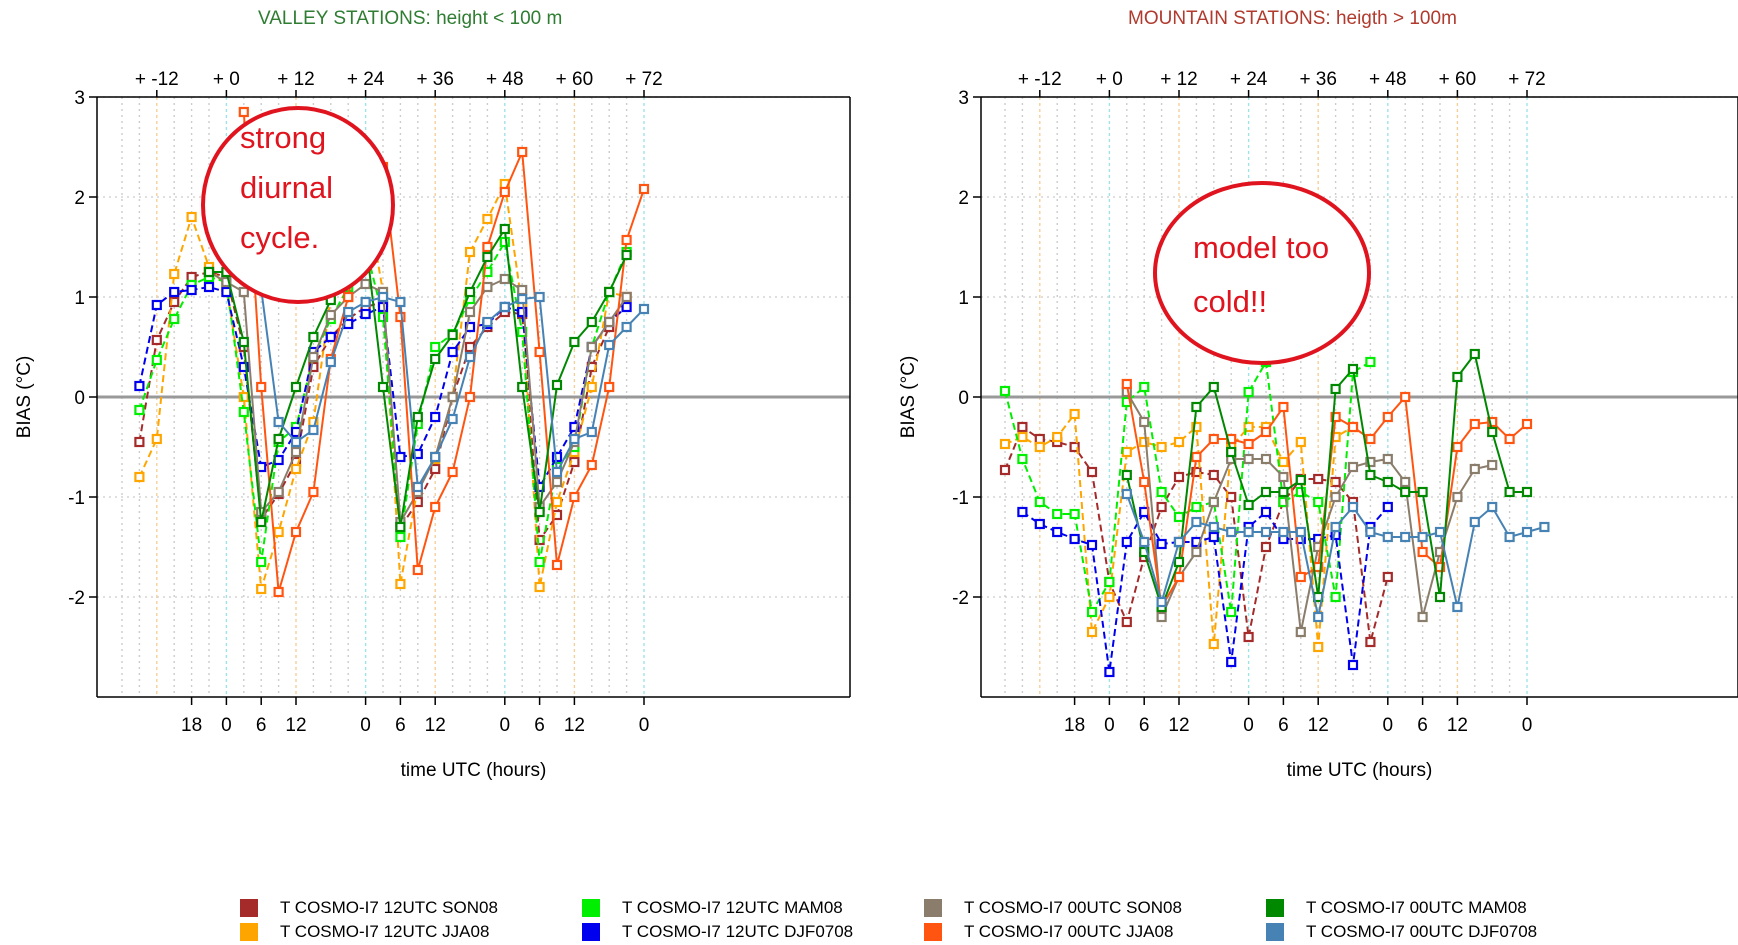 This screenshot has width=1738, height=945. Describe the element at coordinates (435, 79) in the screenshot. I see `top-tick-label: + 36` at that location.